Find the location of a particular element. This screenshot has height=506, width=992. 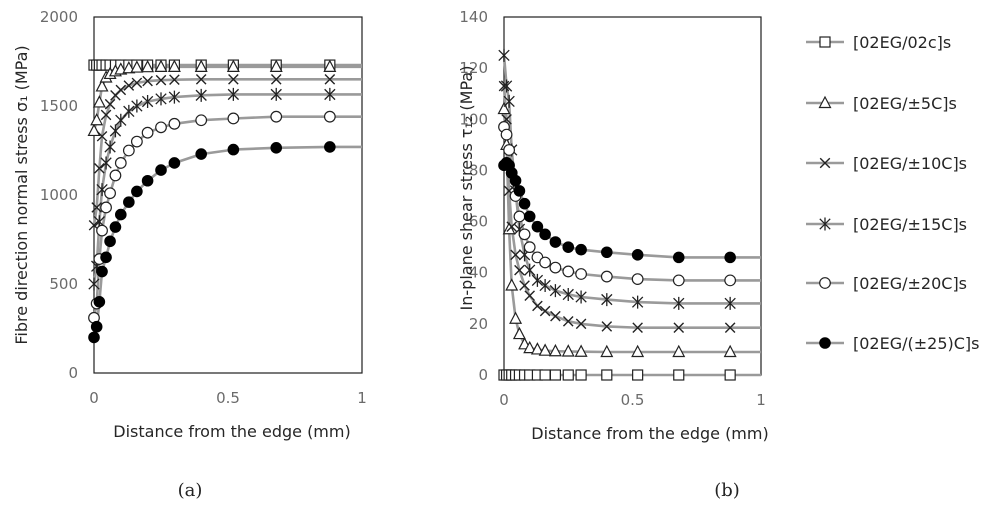

y-axis-label-b: In-plane shear stress τ₁₂ (MPa) is located at coordinates (466, 188).